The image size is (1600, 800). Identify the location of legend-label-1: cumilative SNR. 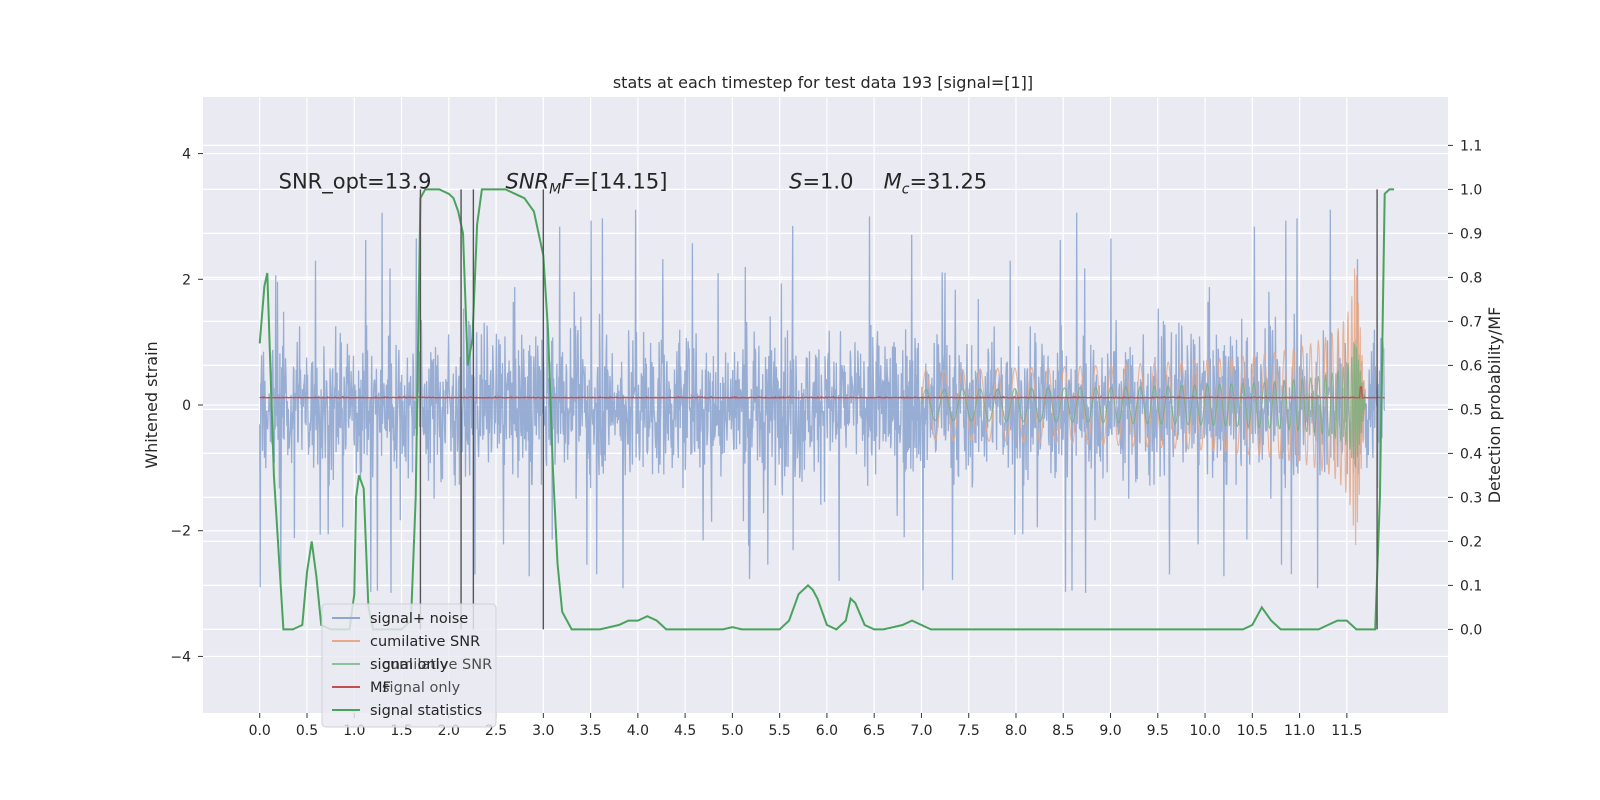
(425, 642).